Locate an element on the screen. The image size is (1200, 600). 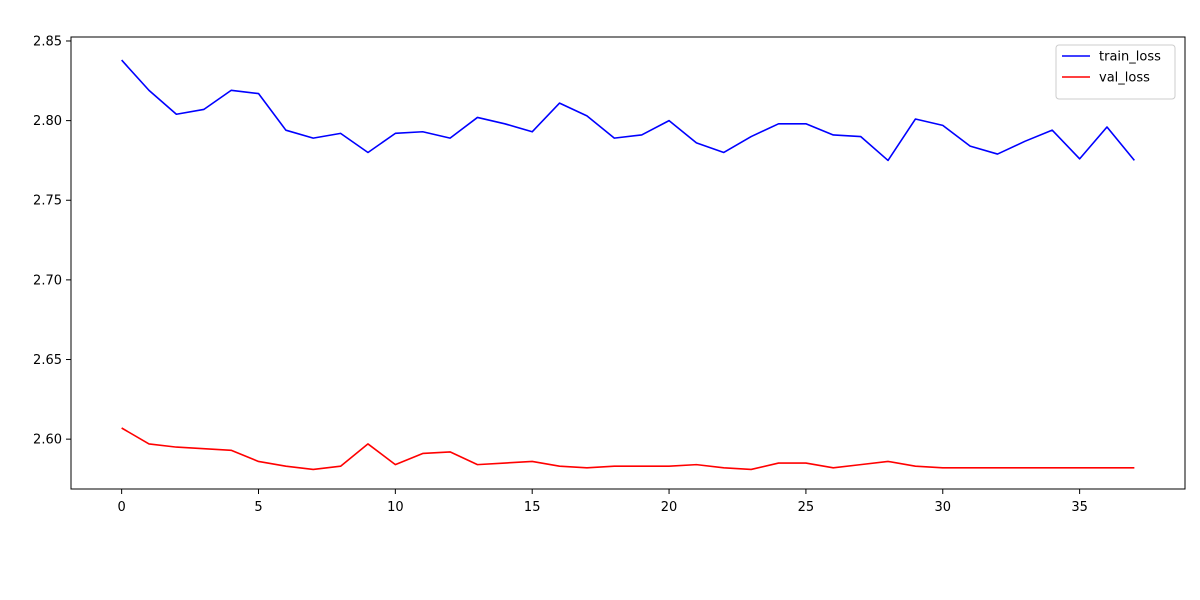
y-tick-label: 2.75 is located at coordinates (47, 201).